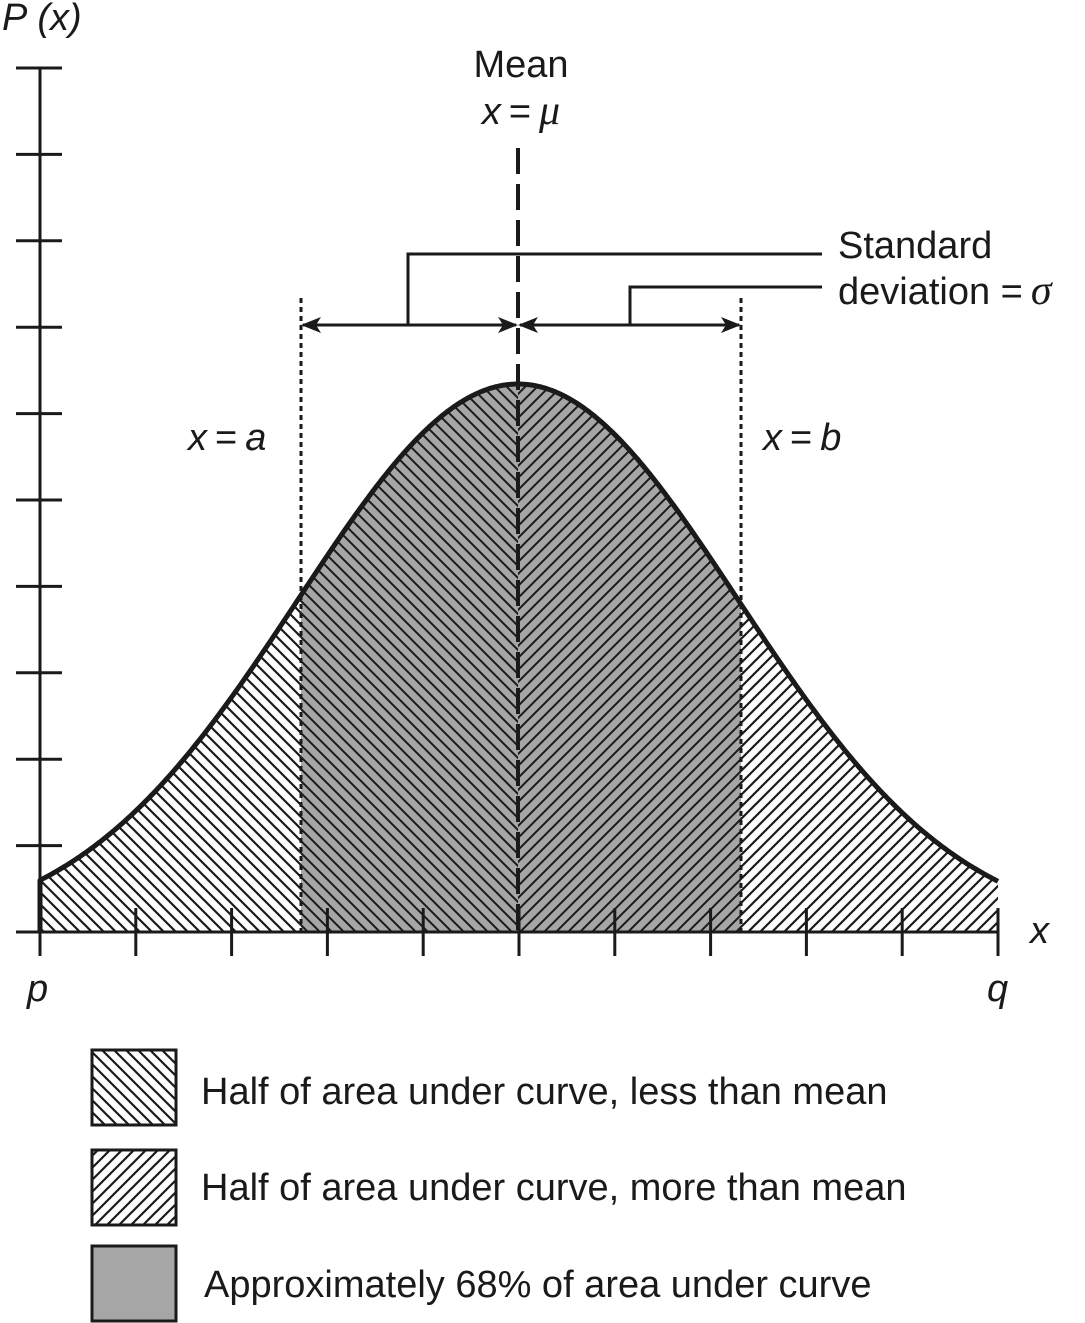 This screenshot has height=1323, width=1085. I want to click on legend-item-less-than-mean: Half of area under curve, less than mean, so click(489, 1087).